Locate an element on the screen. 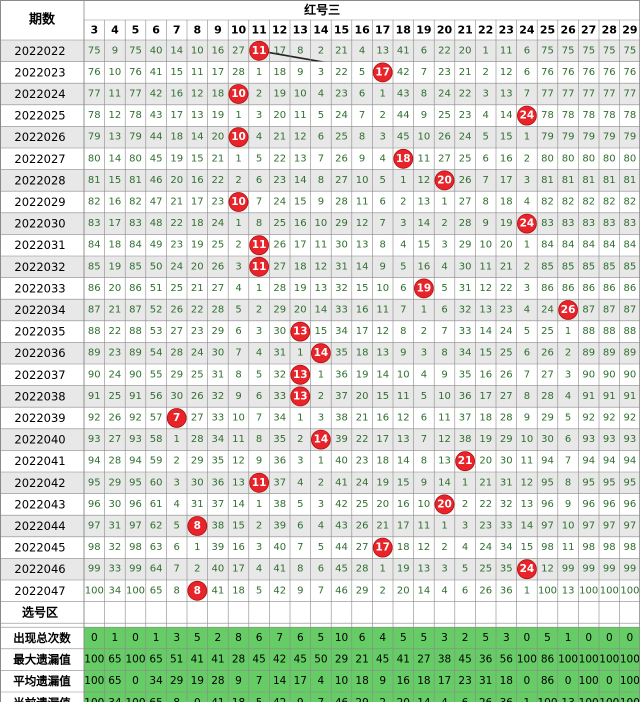 This screenshot has height=702, width=640. stats-label-cell is located at coordinates (42, 697).